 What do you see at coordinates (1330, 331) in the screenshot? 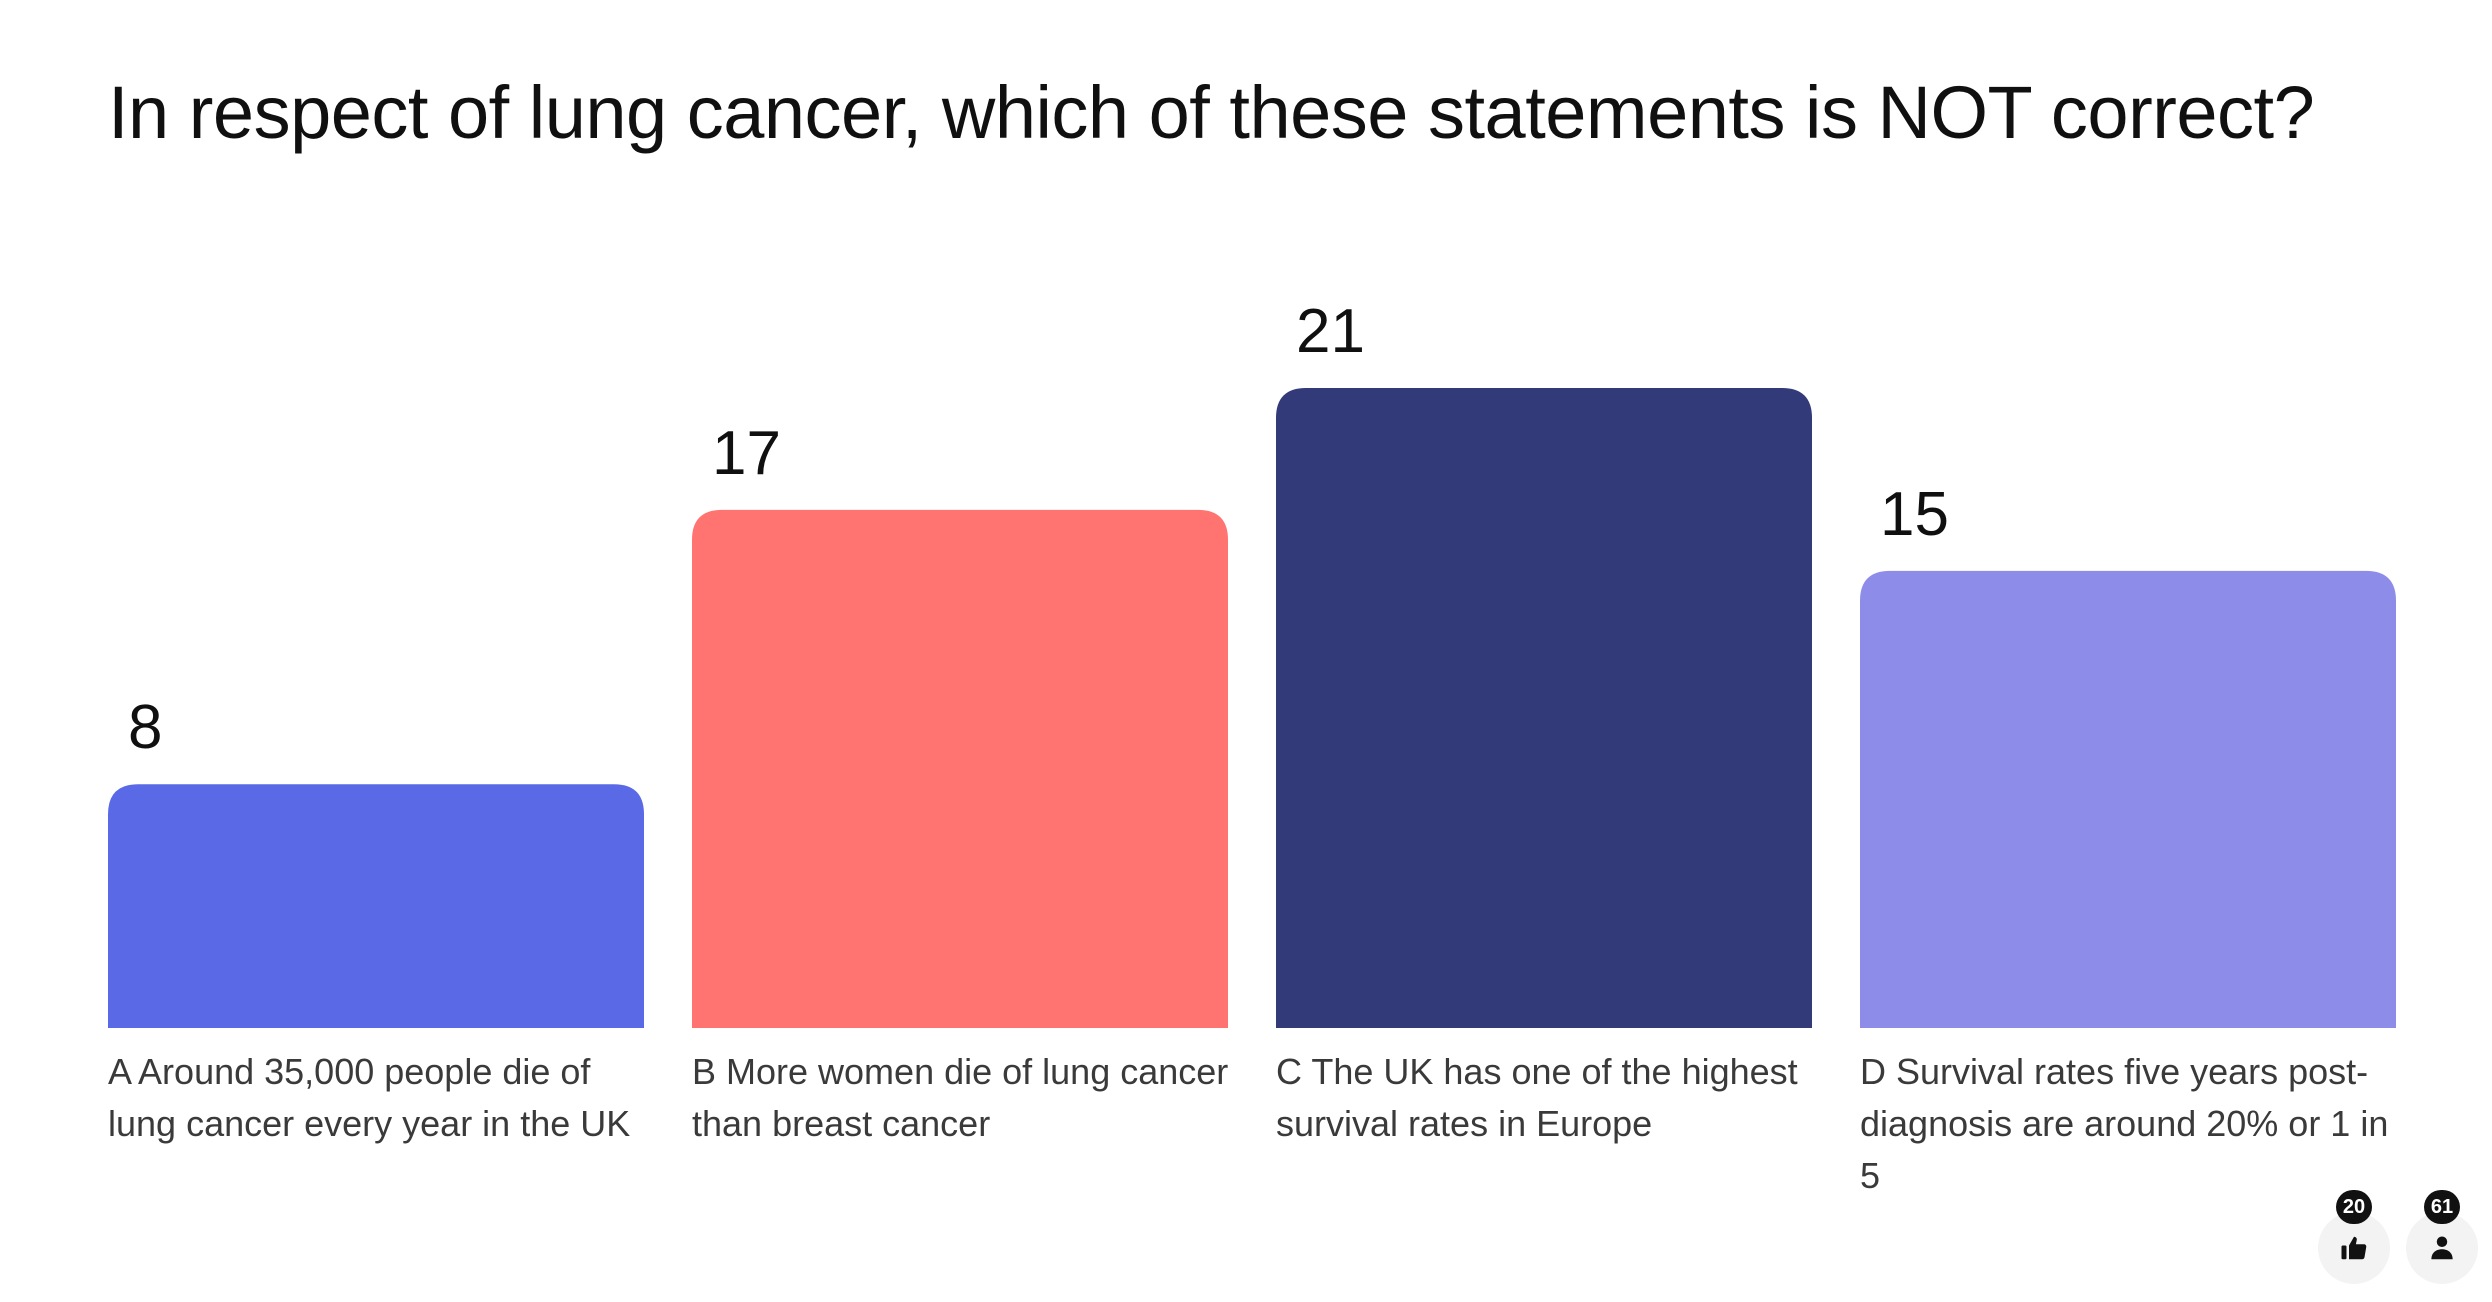
I see `bar-value-label-c: 21` at bounding box center [1330, 331].